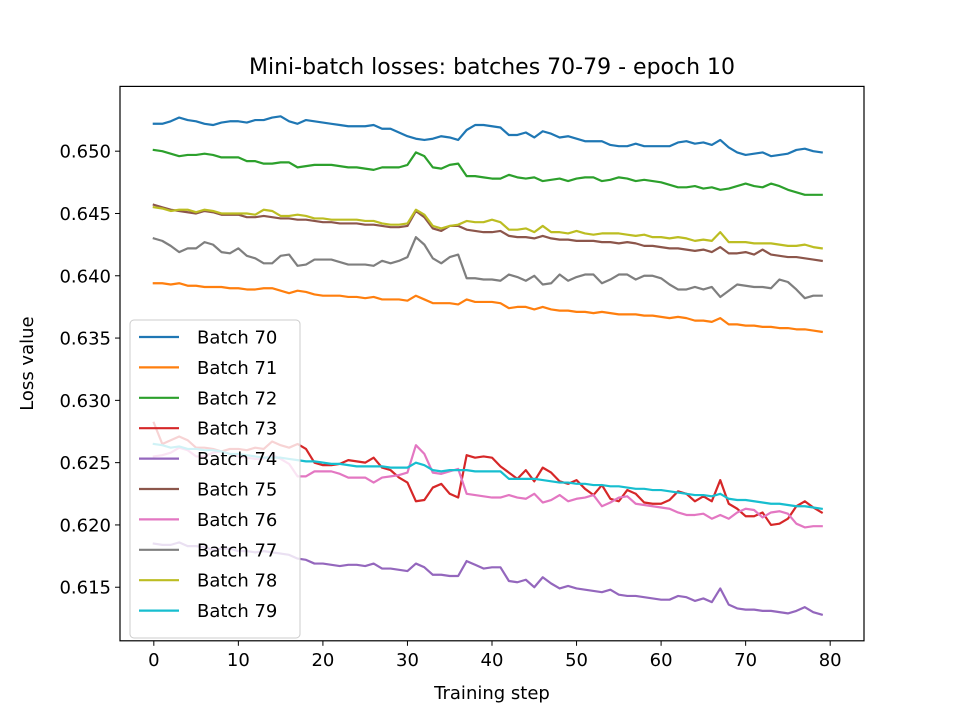 The image size is (960, 720). I want to click on legend-label: Batch 77, so click(237, 550).